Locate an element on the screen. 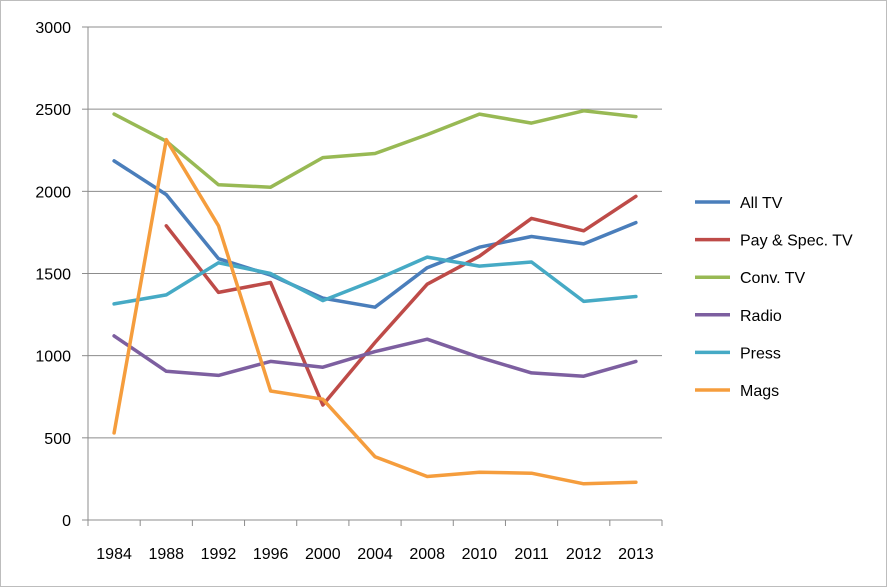 The width and height of the screenshot is (887, 588). series-line-press is located at coordinates (375, 280).